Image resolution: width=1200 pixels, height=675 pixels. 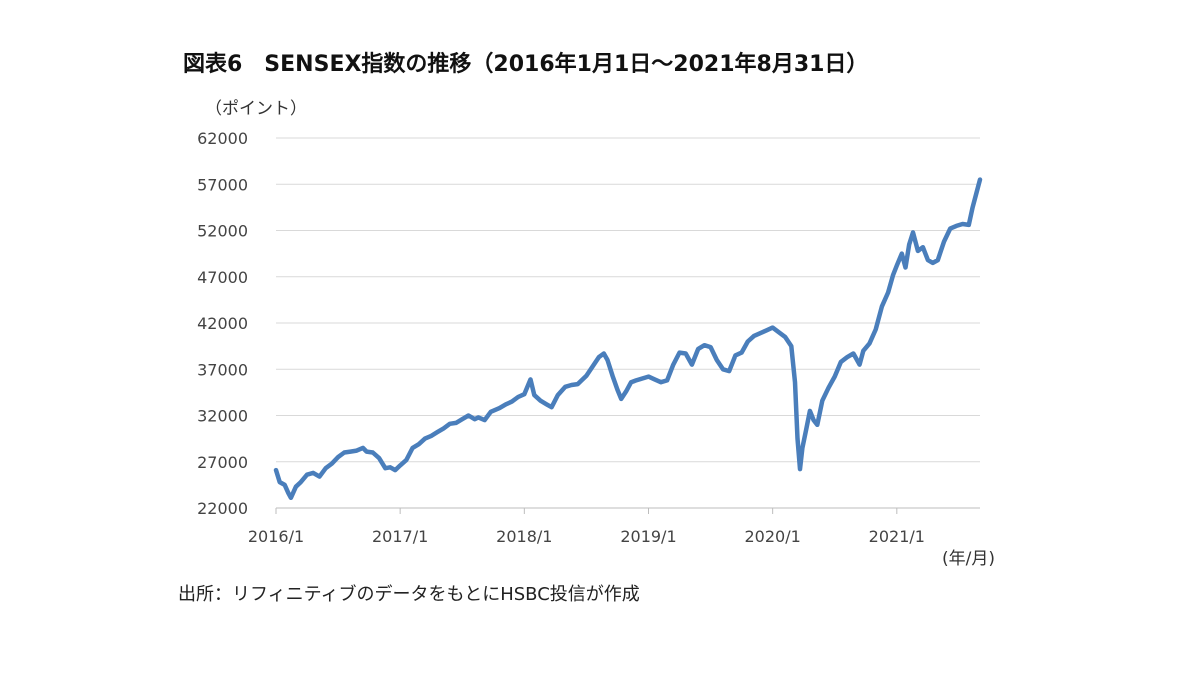 I want to click on x-tick-label: 2017/1, so click(x=400, y=536).